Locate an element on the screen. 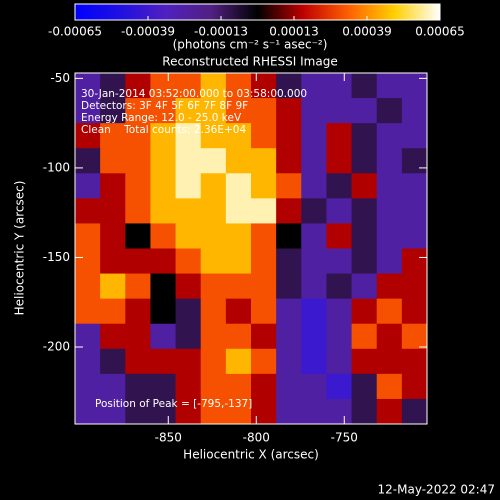  y-tick-label: -50 is located at coordinates (60, 78).